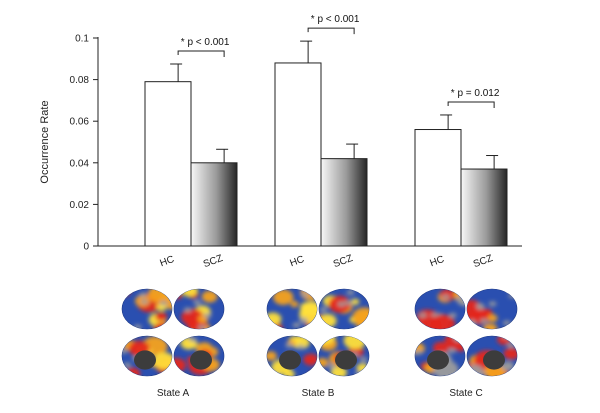 The height and width of the screenshot is (413, 600). Describe the element at coordinates (319, 332) in the screenshot. I see `brain-maps` at that location.